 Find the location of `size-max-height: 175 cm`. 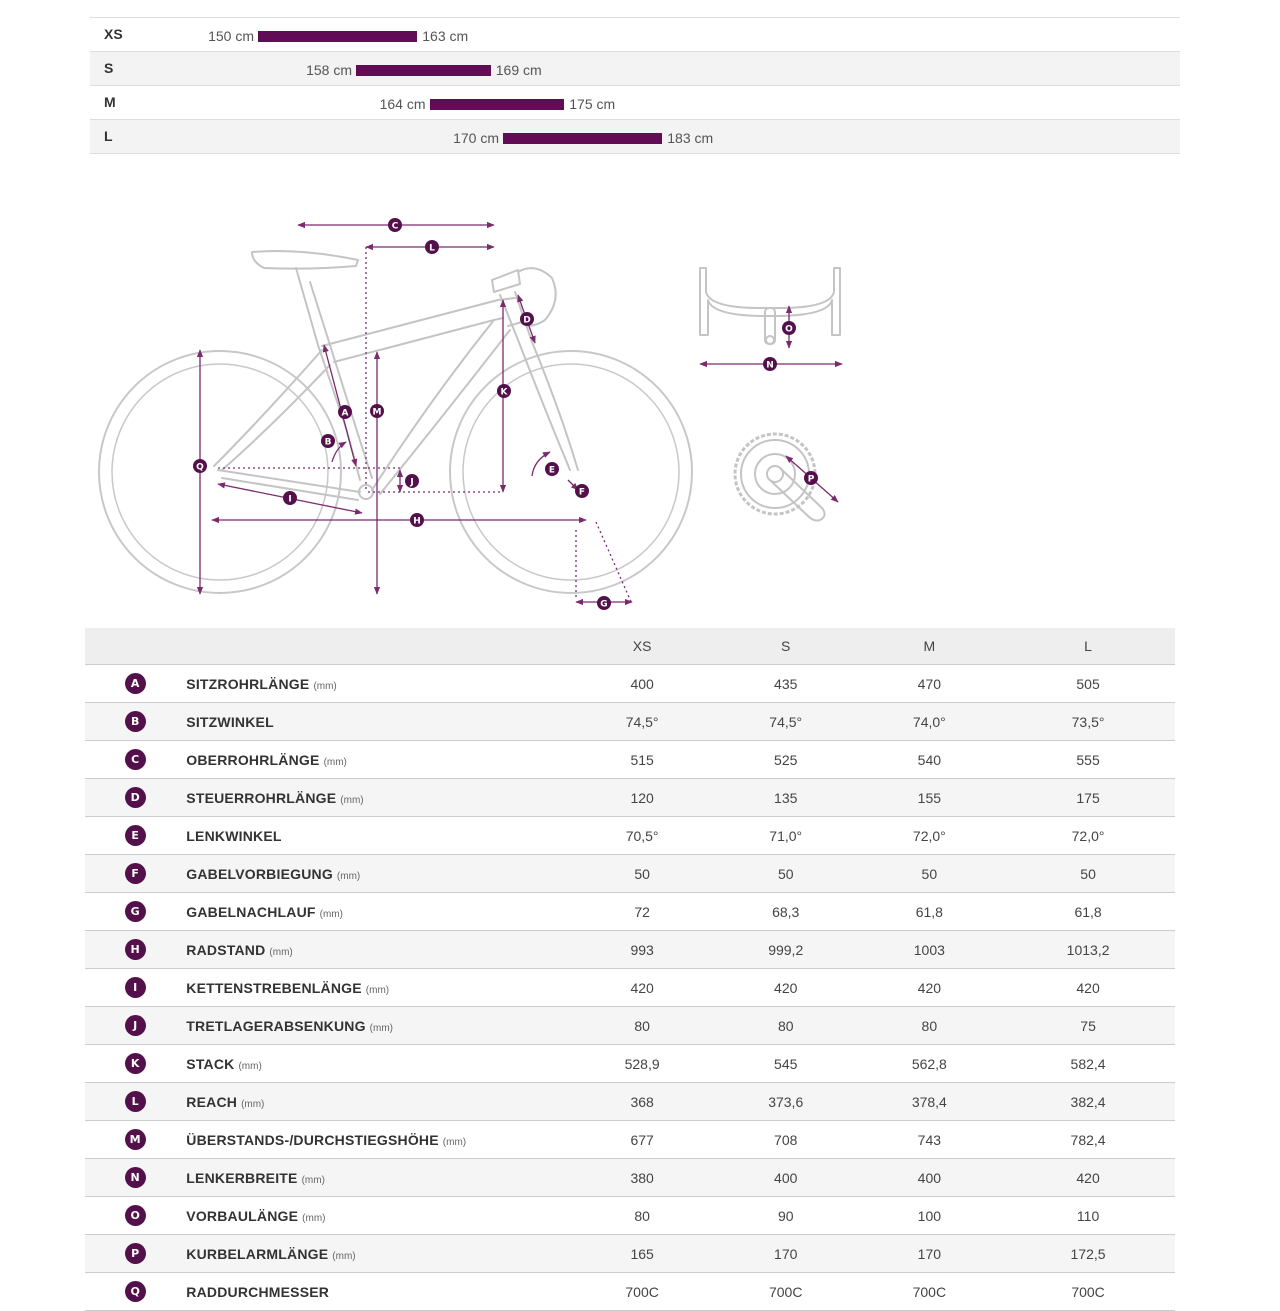

size-max-height: 175 cm is located at coordinates (592, 104).